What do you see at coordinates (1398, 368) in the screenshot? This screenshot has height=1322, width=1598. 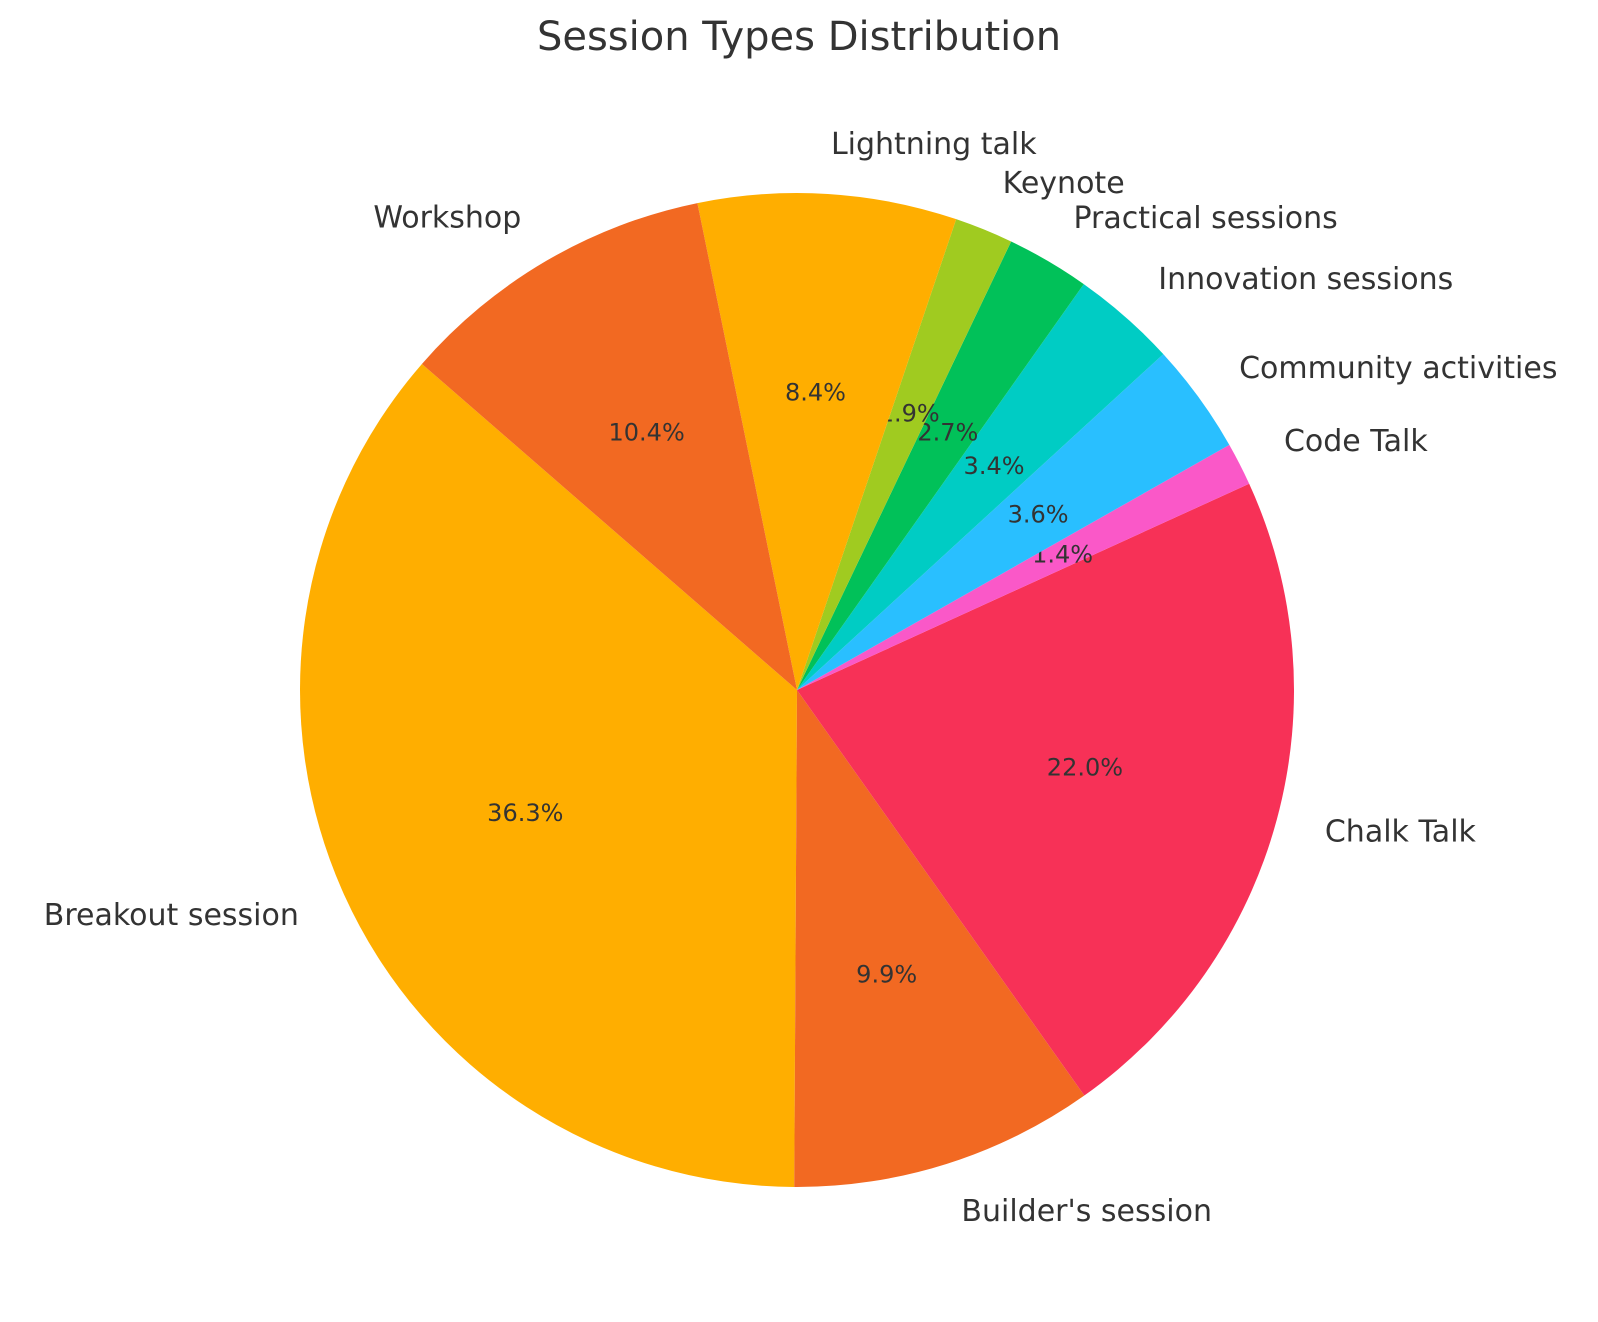 I see `slice-category-label: Community activities` at bounding box center [1398, 368].